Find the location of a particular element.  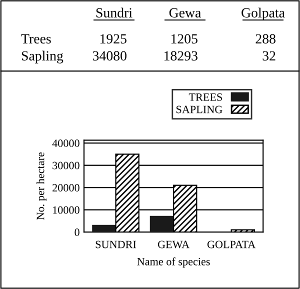

x-tick-label: GEWA is located at coordinates (174, 244).